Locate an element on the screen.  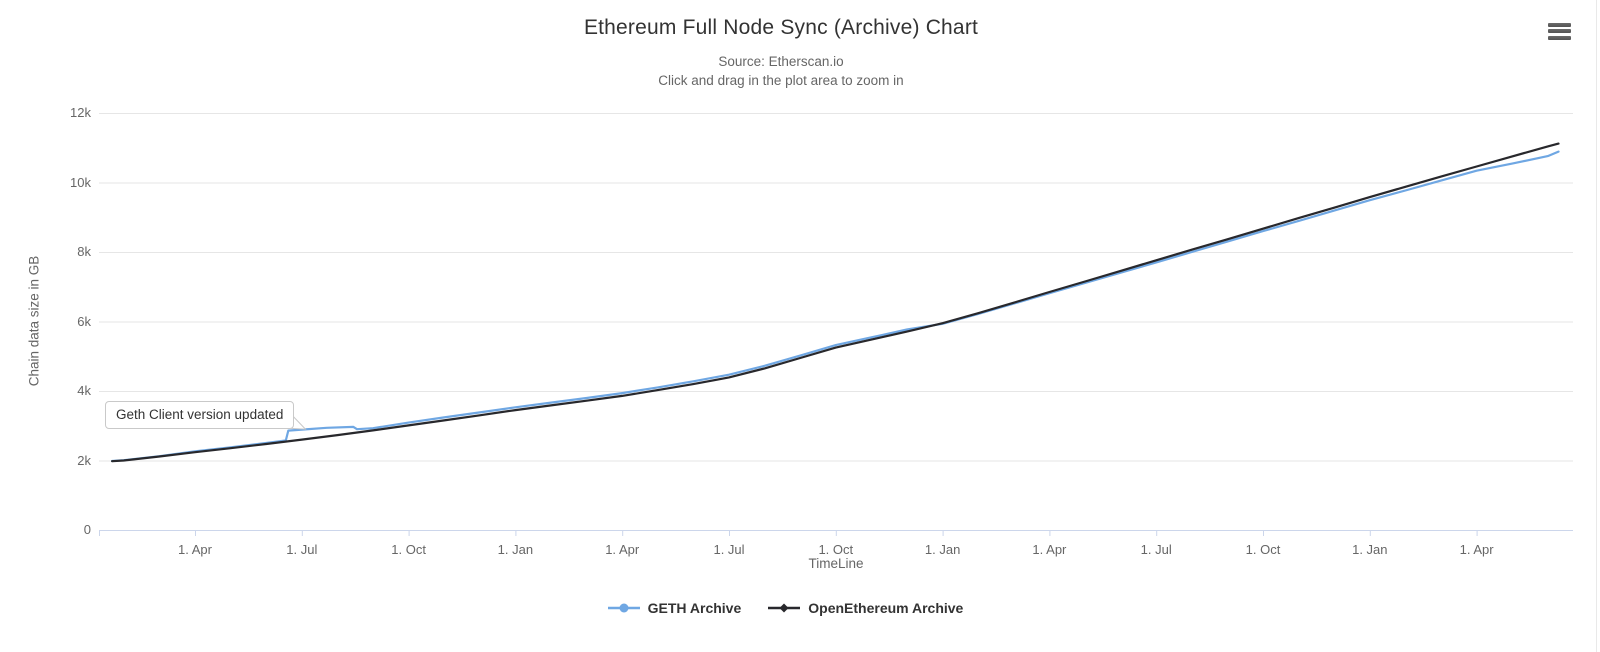
x-axis-title: TimeLine is located at coordinates (836, 563).